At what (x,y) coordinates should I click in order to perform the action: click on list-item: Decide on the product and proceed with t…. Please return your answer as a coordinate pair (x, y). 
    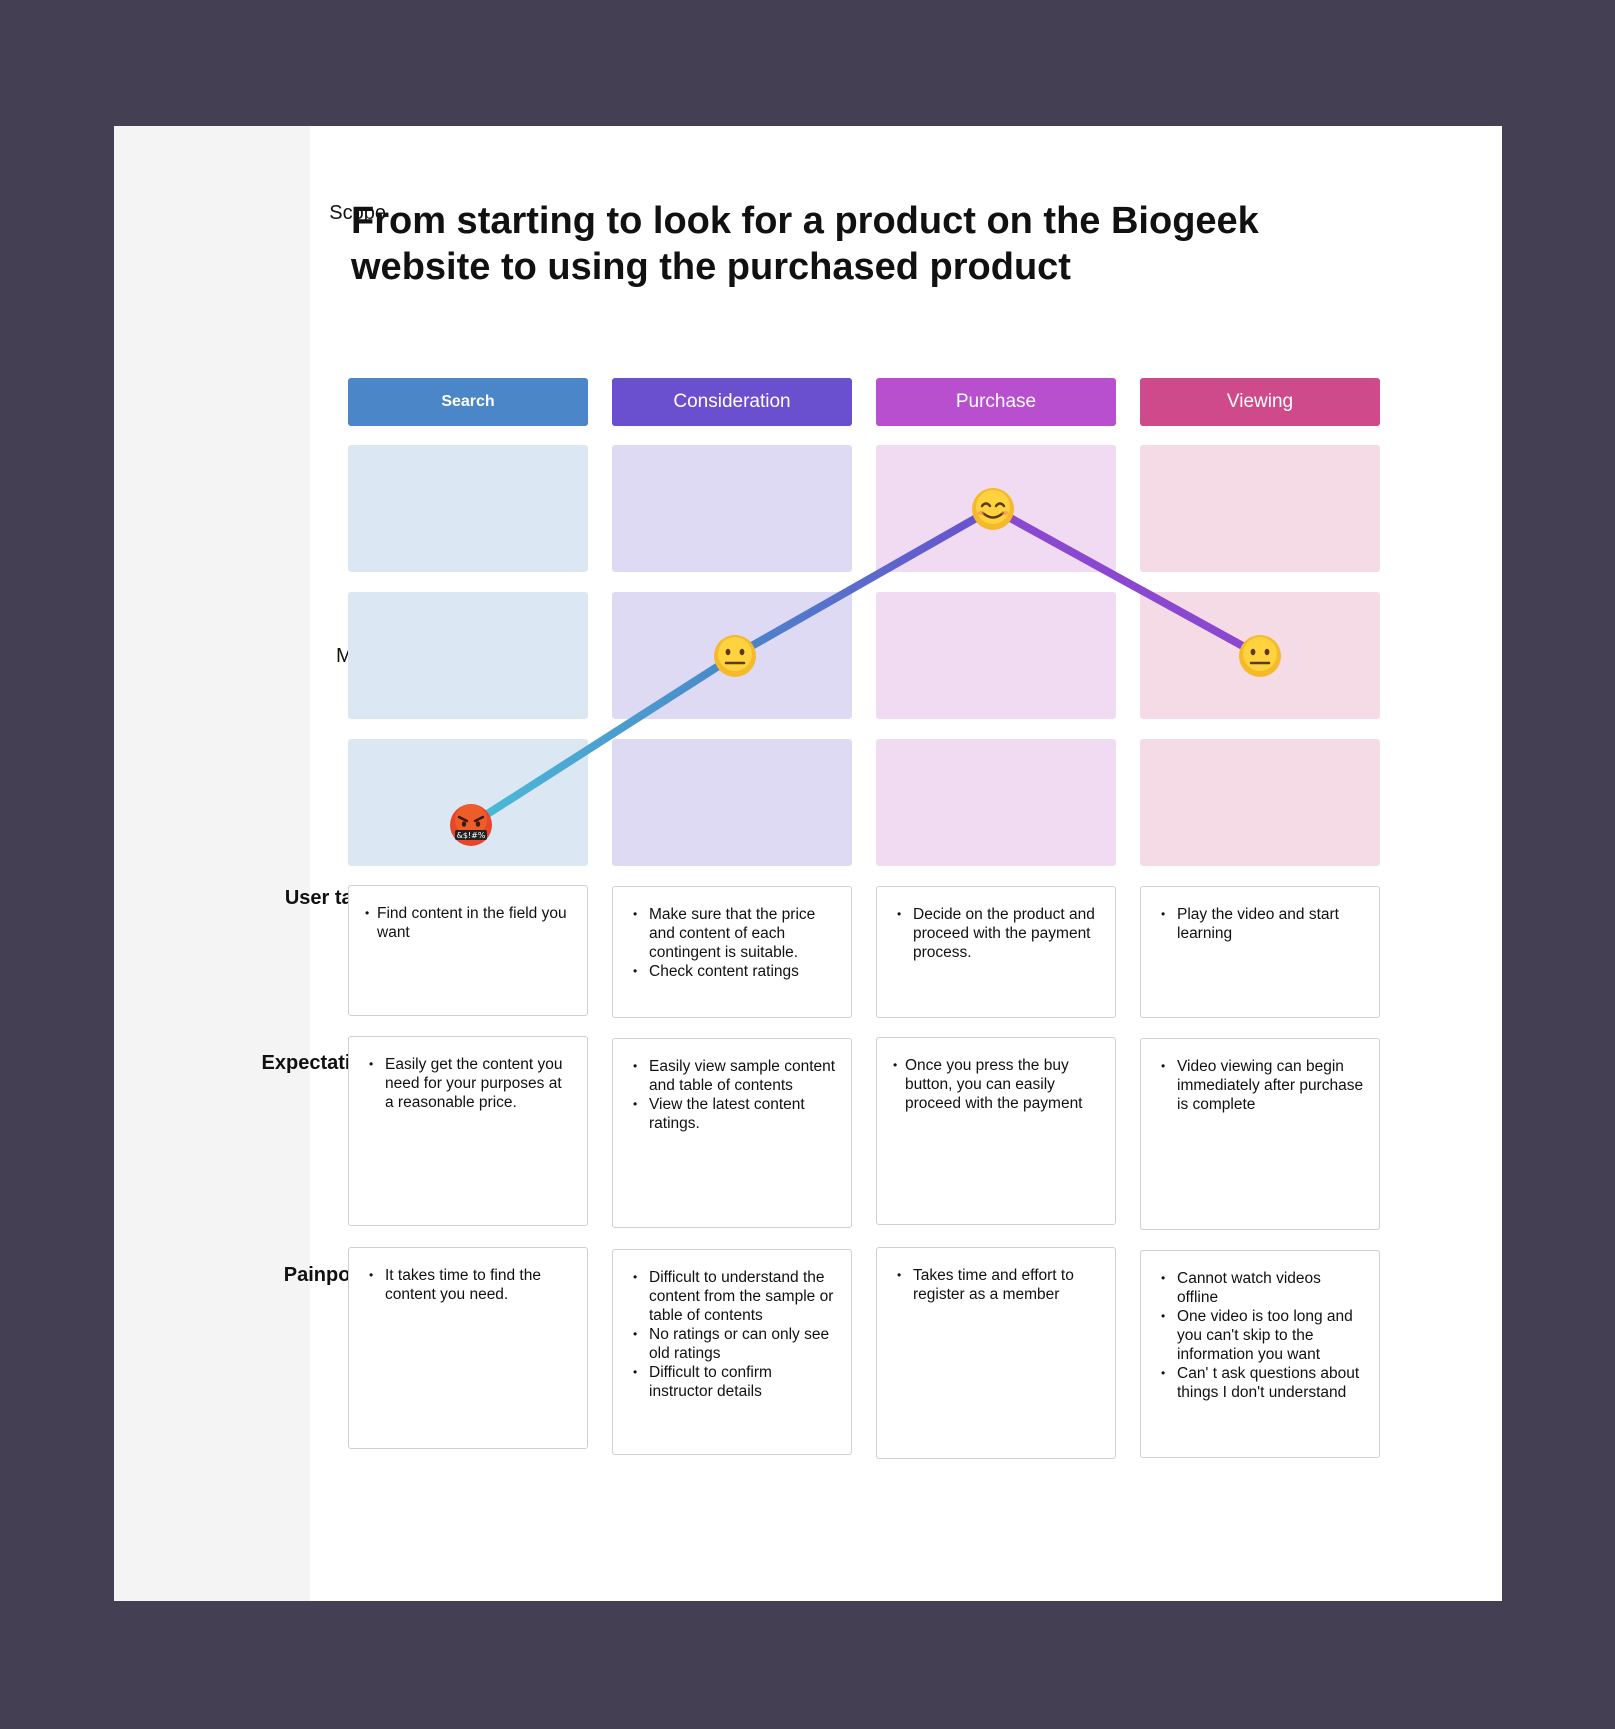
    Looking at the image, I should click on (995, 933).